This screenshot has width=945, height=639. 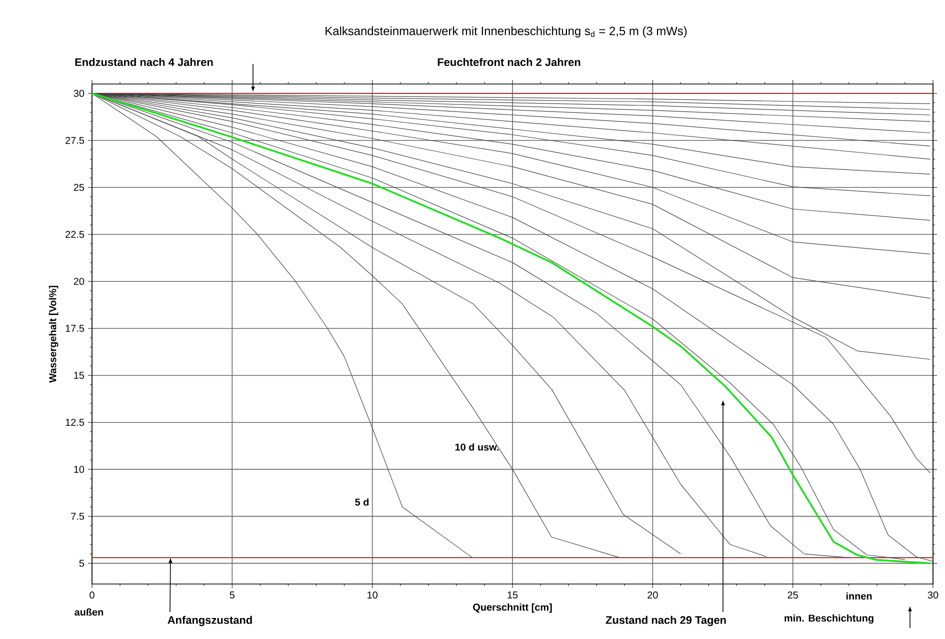 What do you see at coordinates (666, 621) in the screenshot?
I see `text: Zustand nach 29 Tagen` at bounding box center [666, 621].